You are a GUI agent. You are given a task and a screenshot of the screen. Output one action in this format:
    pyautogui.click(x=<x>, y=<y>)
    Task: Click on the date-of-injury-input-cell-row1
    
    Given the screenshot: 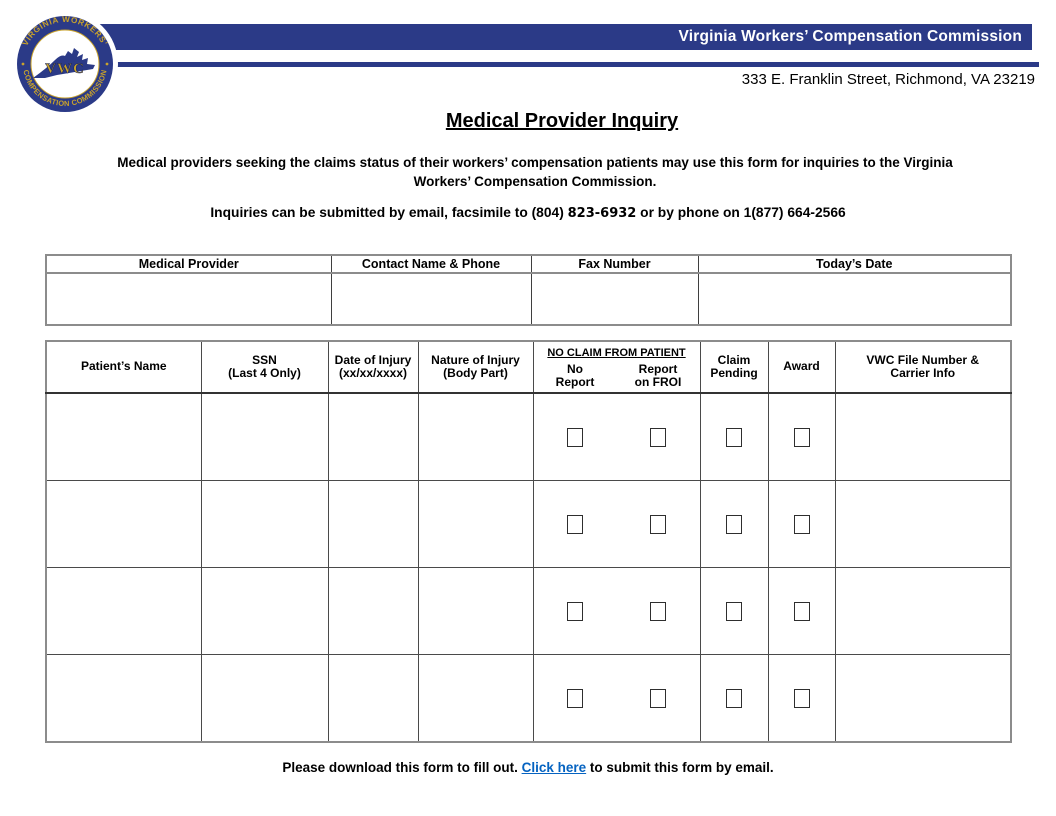 What is the action you would take?
    pyautogui.click(x=373, y=436)
    